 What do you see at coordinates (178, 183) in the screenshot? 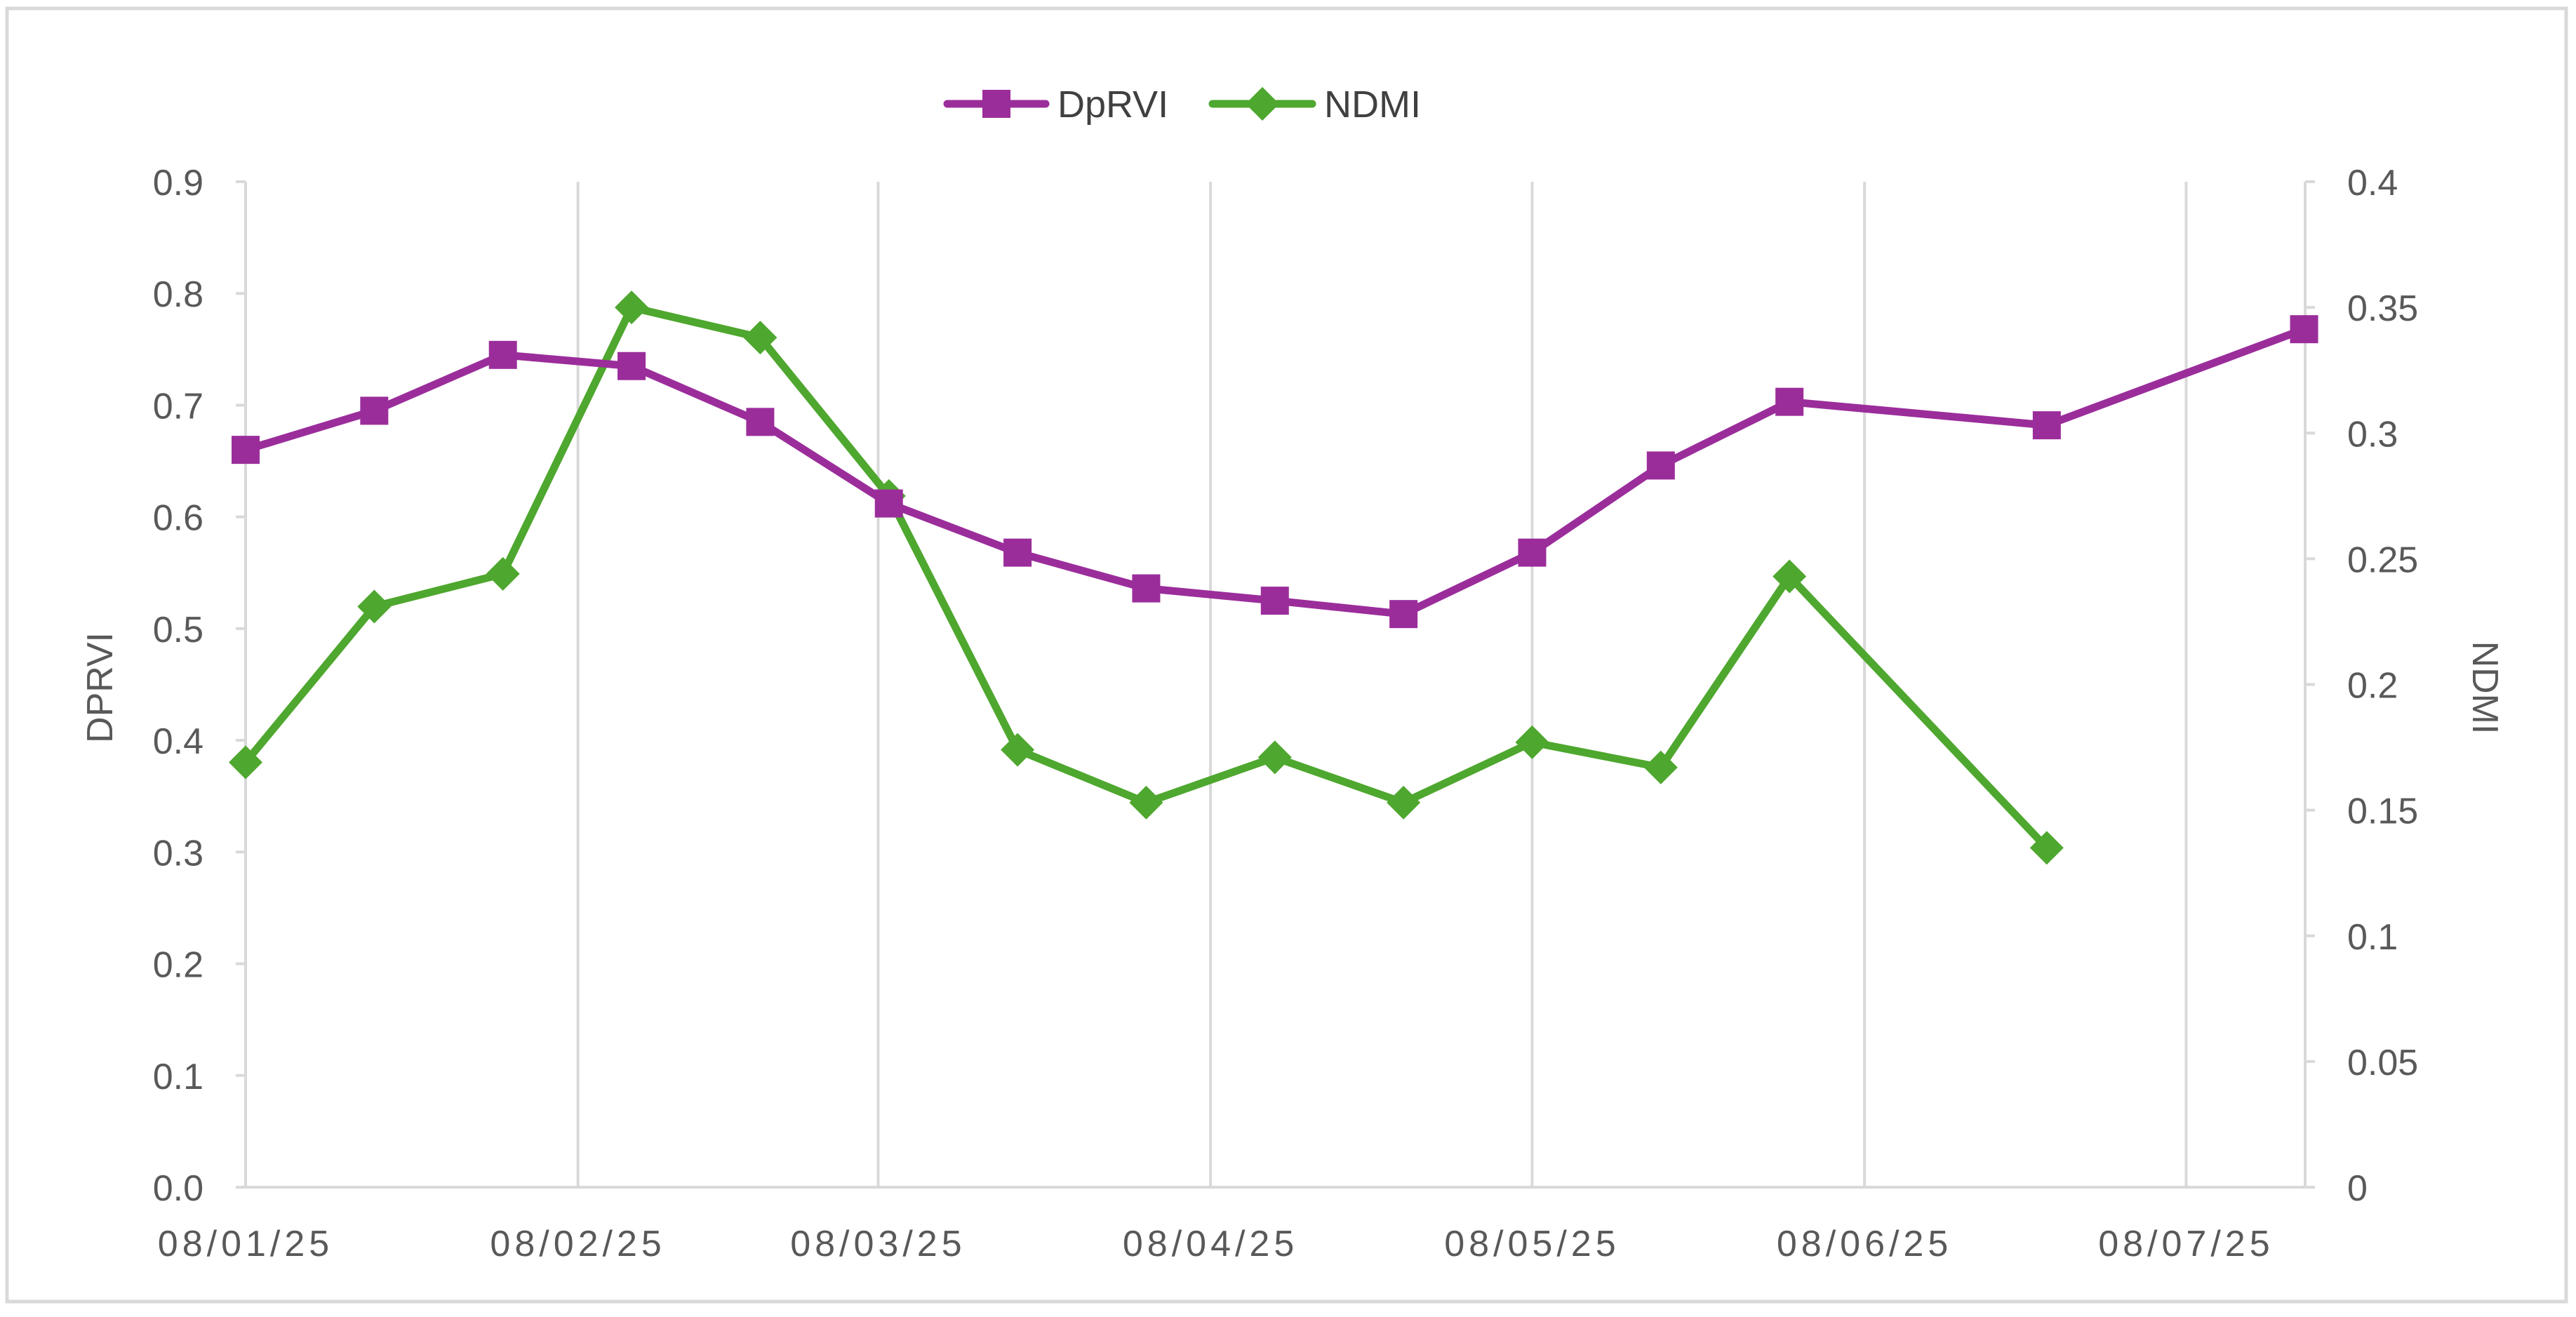
I see `left-tick-label: 0.9` at bounding box center [178, 183].